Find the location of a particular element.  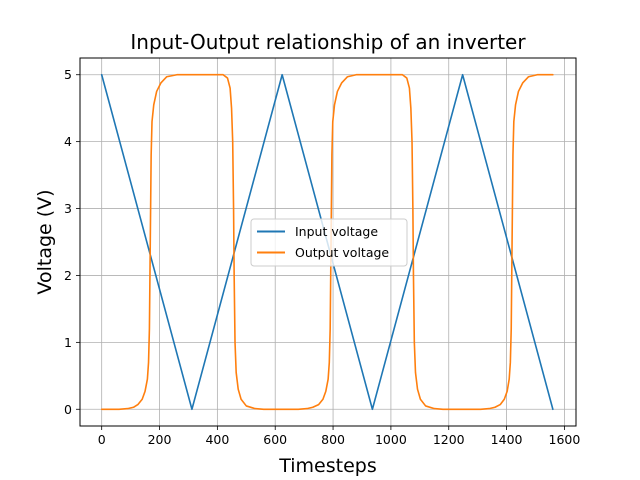

legend: Input voltage Output voltage is located at coordinates (329, 242).